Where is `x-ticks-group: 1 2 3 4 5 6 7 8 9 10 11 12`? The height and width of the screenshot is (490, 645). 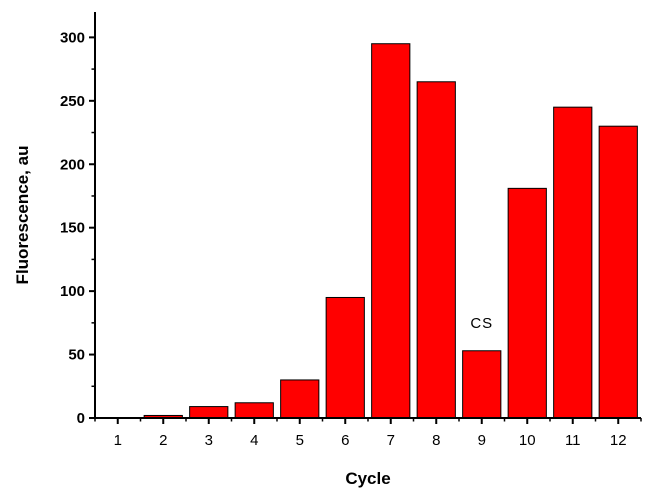
x-ticks-group: 1 2 3 4 5 6 7 8 9 10 11 12 is located at coordinates (368, 433).